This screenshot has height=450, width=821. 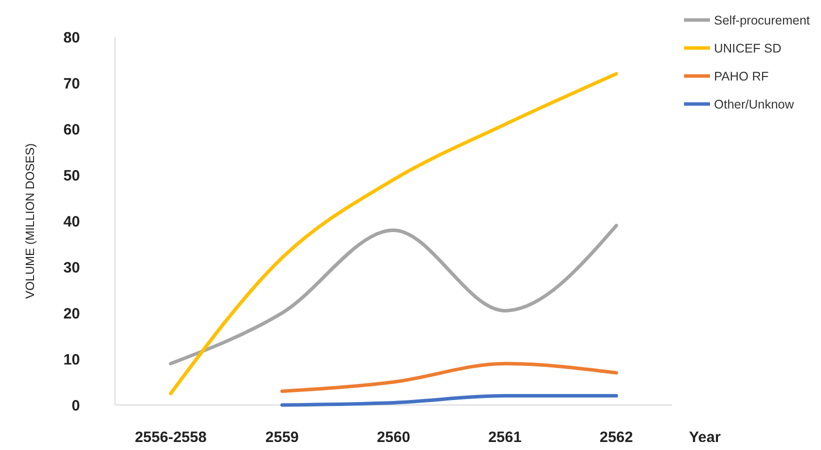 What do you see at coordinates (705, 437) in the screenshot?
I see `x-axis-title: Year` at bounding box center [705, 437].